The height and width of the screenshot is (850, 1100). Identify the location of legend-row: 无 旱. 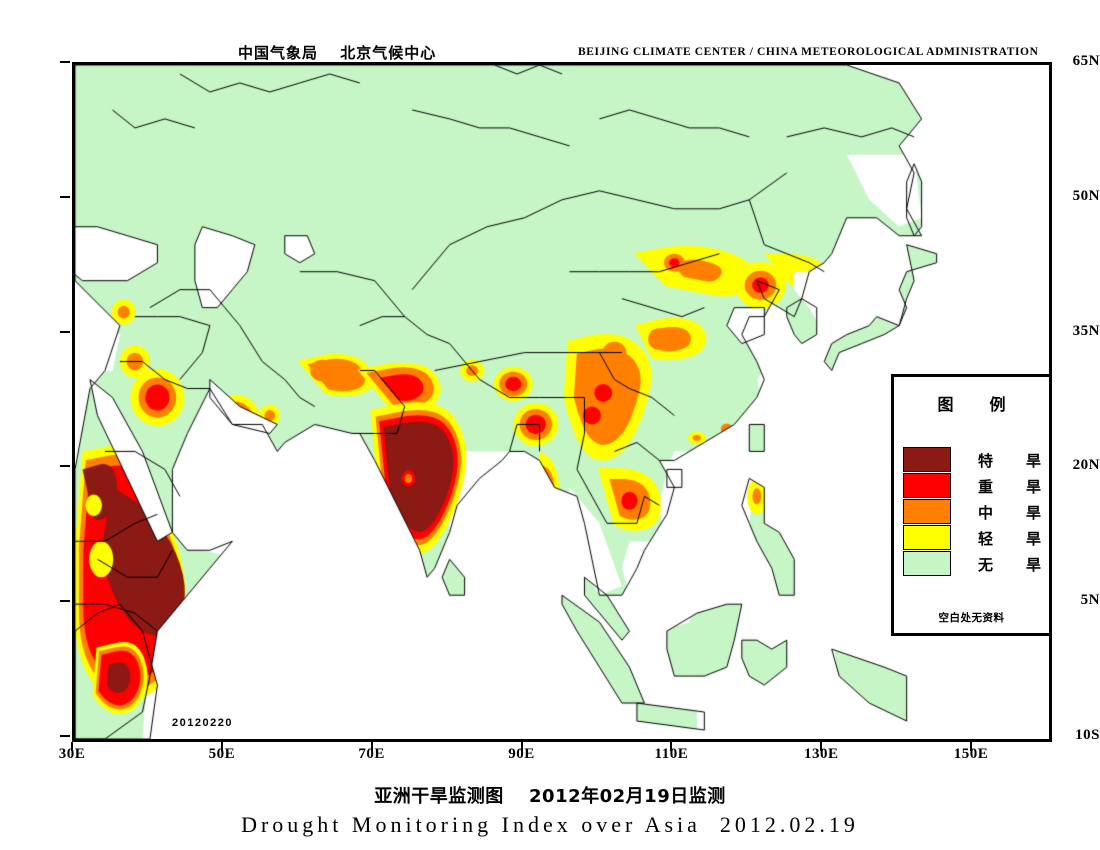
(980, 564).